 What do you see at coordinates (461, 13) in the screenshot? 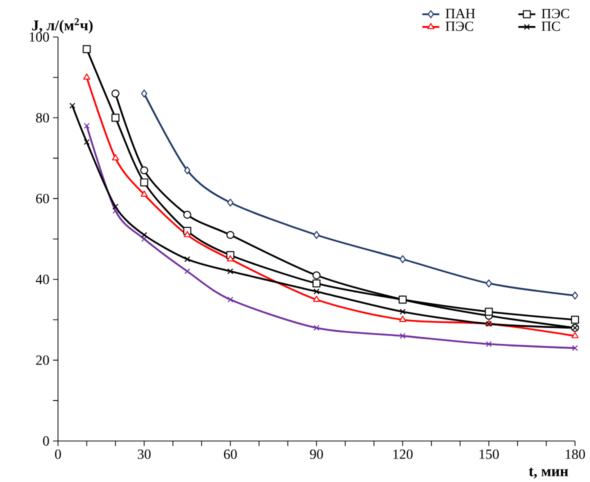
I see `legend-label: ПАН` at bounding box center [461, 13].